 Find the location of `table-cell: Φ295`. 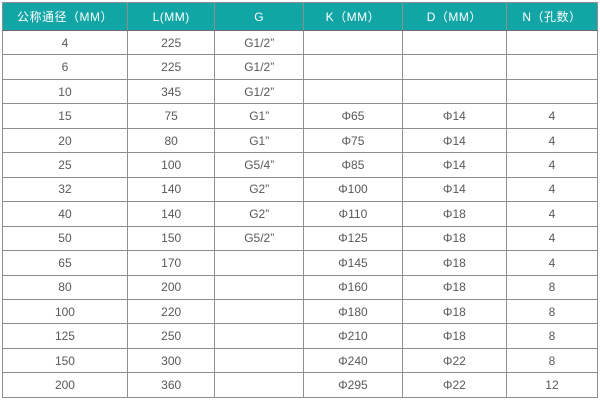

table-cell: Φ295 is located at coordinates (353, 385).